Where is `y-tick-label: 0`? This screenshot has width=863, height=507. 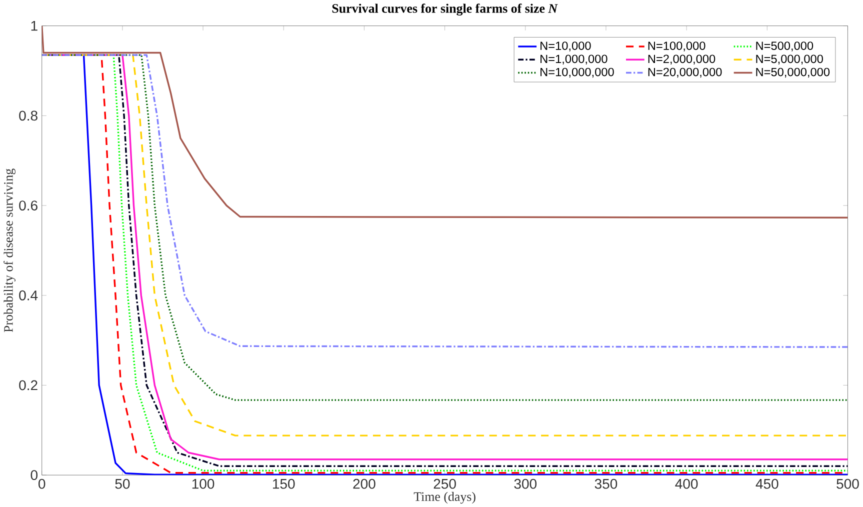 y-tick-label: 0 is located at coordinates (34, 475).